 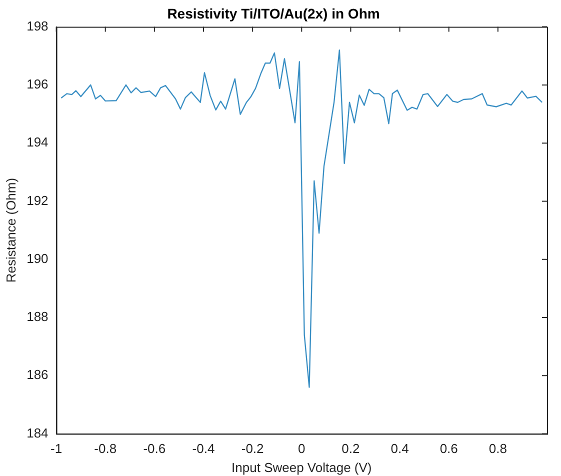 I want to click on x-tick-label: 0.4, so click(x=399, y=448).